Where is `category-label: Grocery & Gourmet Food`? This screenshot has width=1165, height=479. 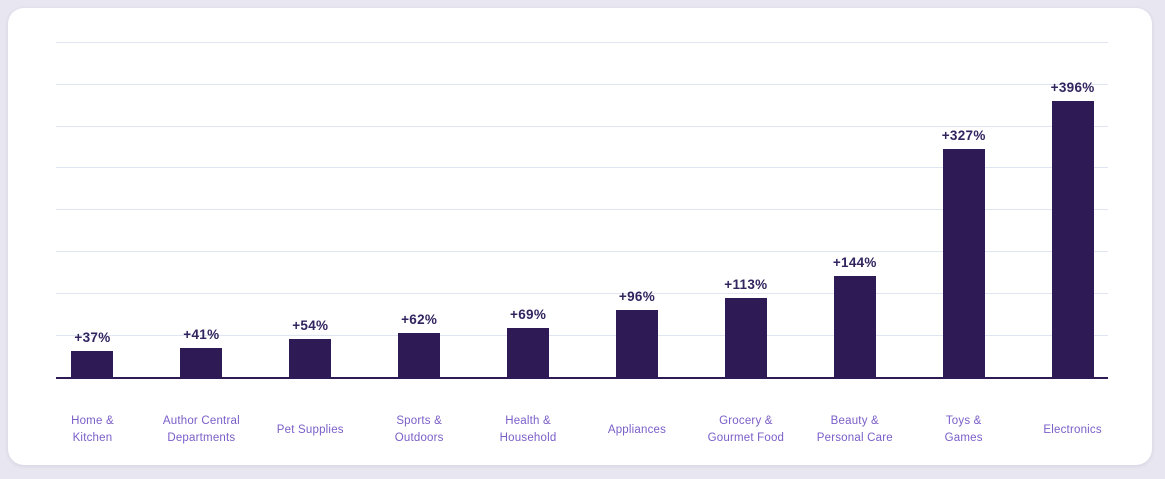 category-label: Grocery & Gourmet Food is located at coordinates (746, 429).